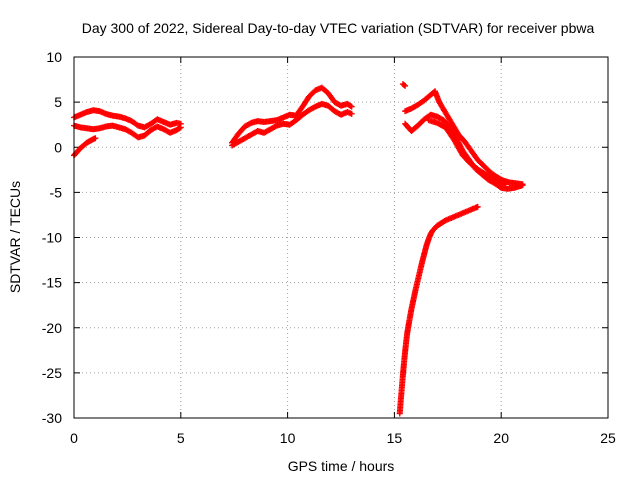 The height and width of the screenshot is (485, 640). Describe the element at coordinates (395, 438) in the screenshot. I see `x-tick-label: 15` at that location.